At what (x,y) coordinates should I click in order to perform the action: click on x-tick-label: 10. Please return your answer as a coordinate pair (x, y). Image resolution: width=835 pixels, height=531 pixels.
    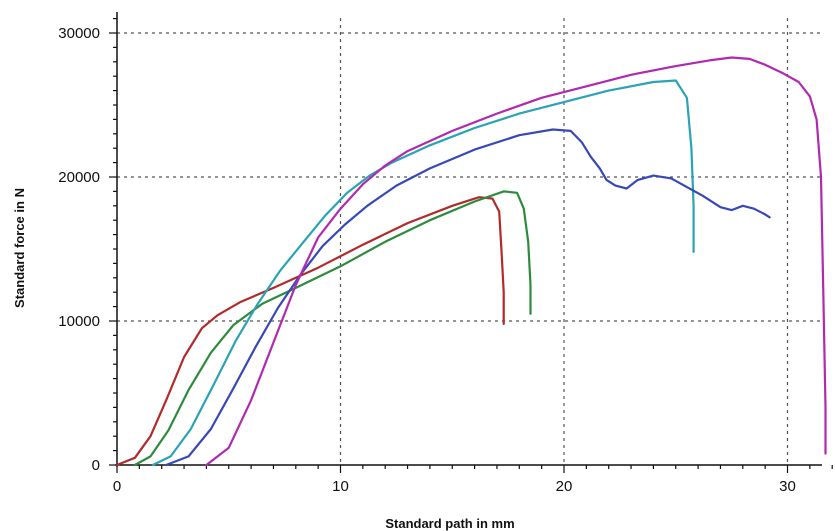
    Looking at the image, I should click on (340, 486).